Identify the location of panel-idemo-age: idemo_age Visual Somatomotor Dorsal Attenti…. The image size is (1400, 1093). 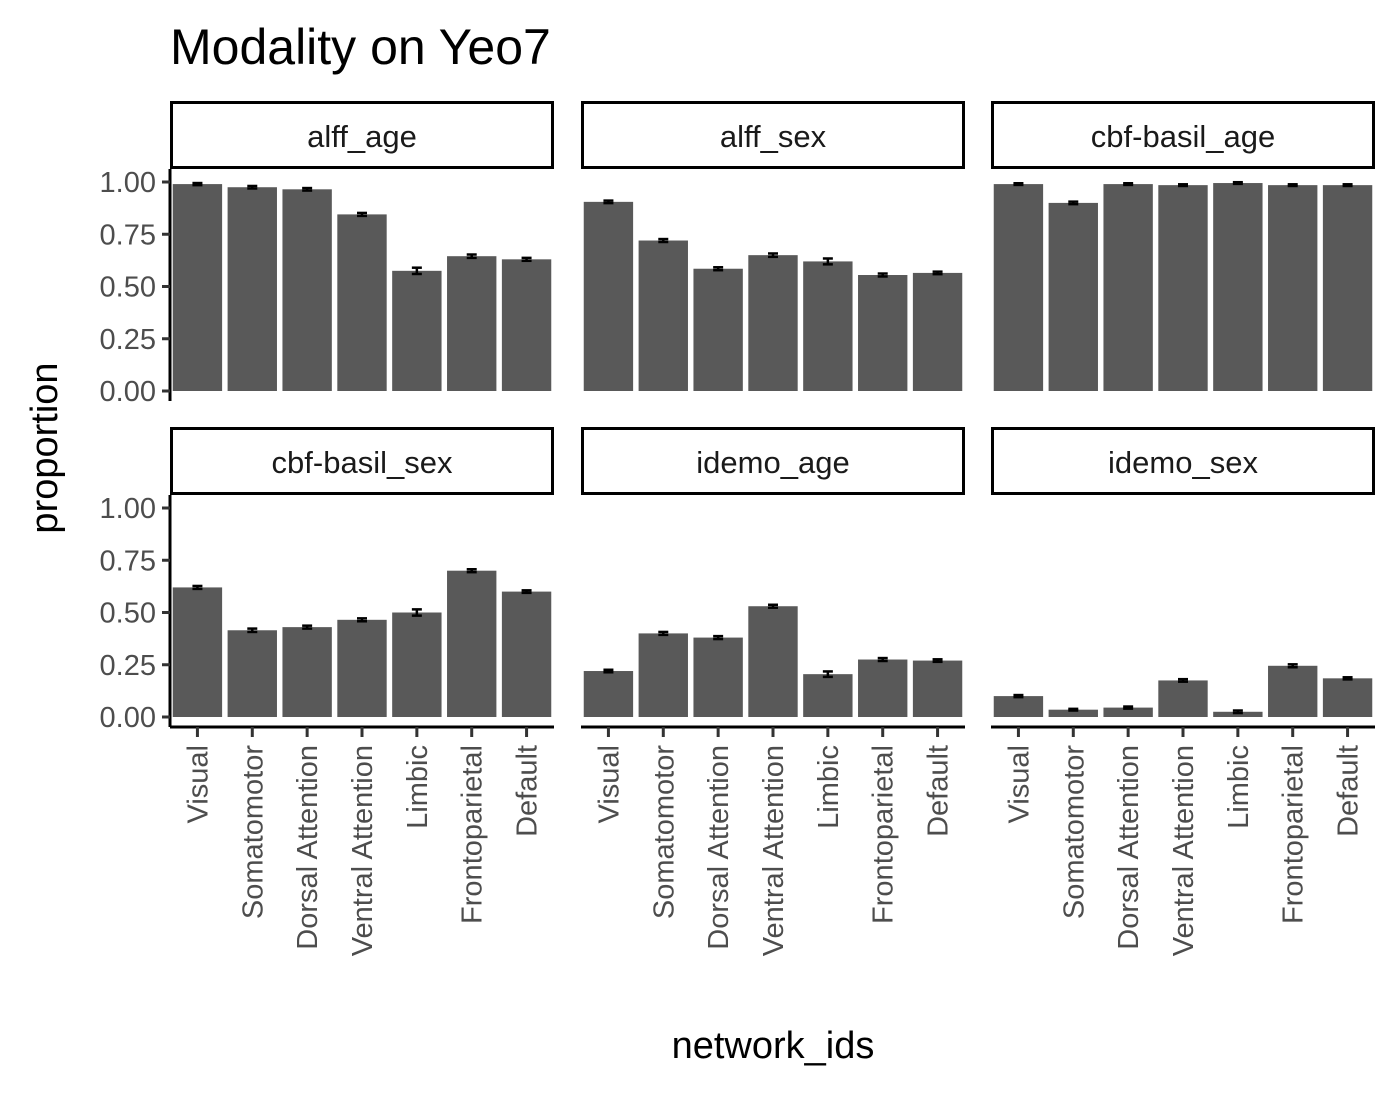
(773, 691).